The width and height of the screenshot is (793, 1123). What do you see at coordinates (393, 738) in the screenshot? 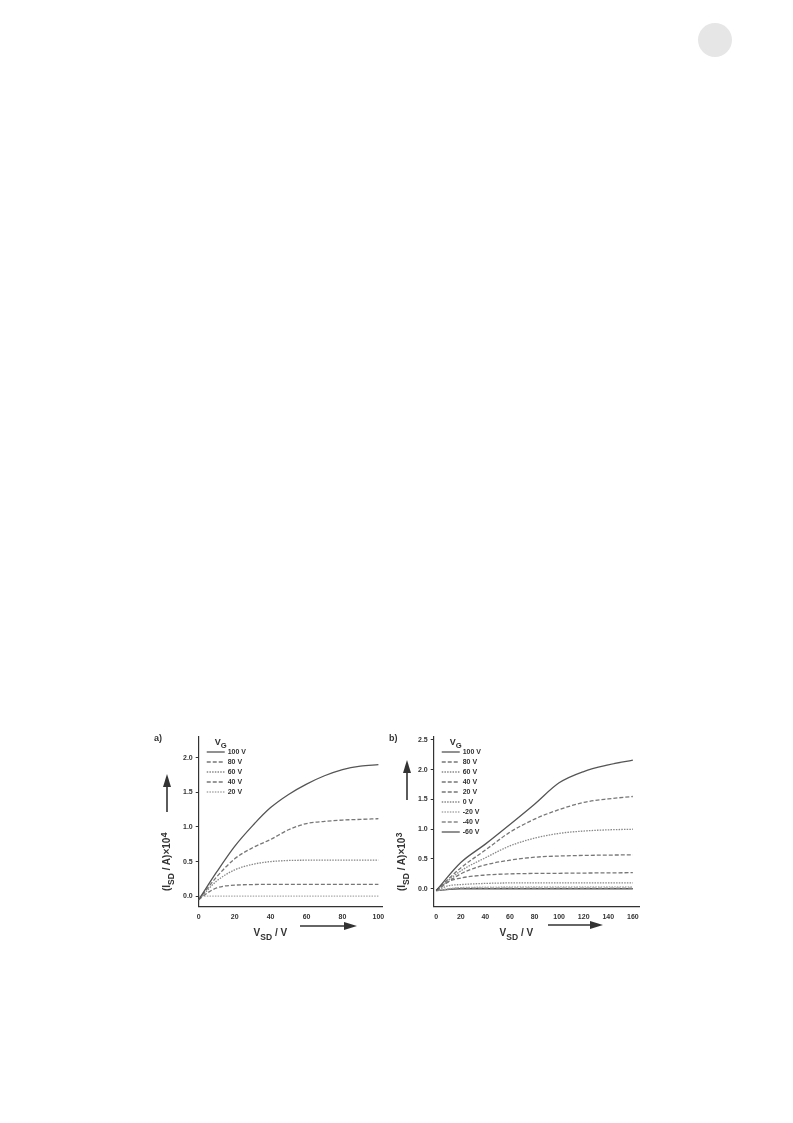
I see `chart-title: b)` at bounding box center [393, 738].